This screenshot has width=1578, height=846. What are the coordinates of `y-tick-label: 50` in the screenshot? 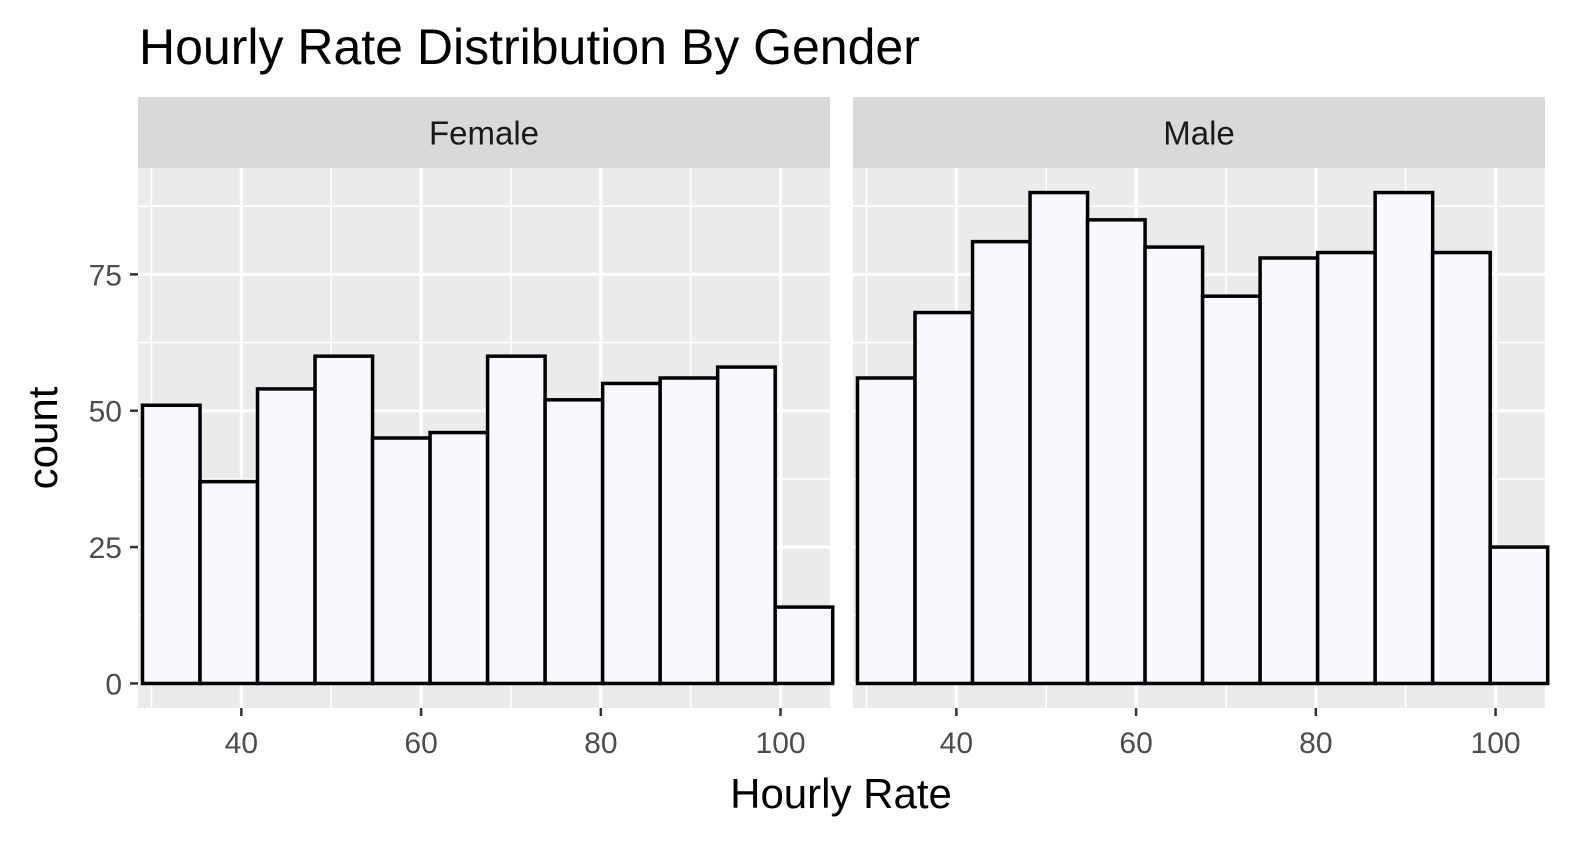 It's located at (105, 412).